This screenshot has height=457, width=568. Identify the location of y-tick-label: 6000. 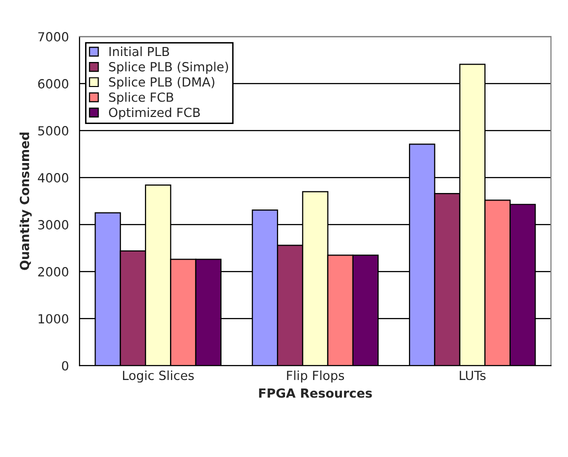
(53, 83).